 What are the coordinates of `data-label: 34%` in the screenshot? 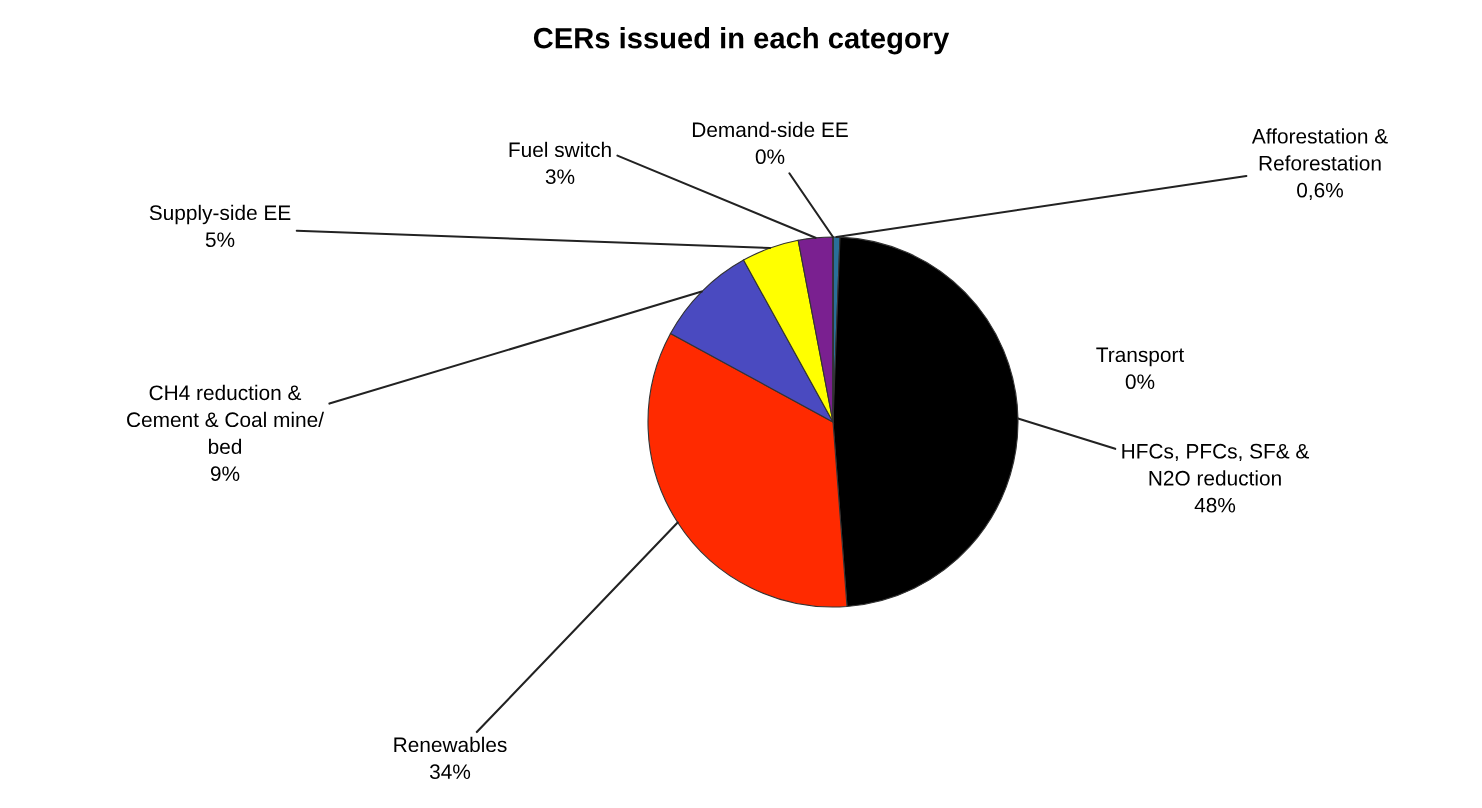 It's located at (450, 772).